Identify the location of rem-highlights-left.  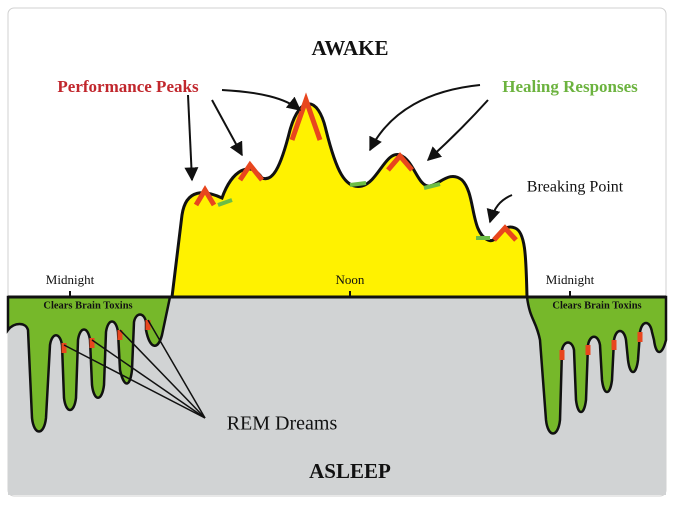
(106, 336).